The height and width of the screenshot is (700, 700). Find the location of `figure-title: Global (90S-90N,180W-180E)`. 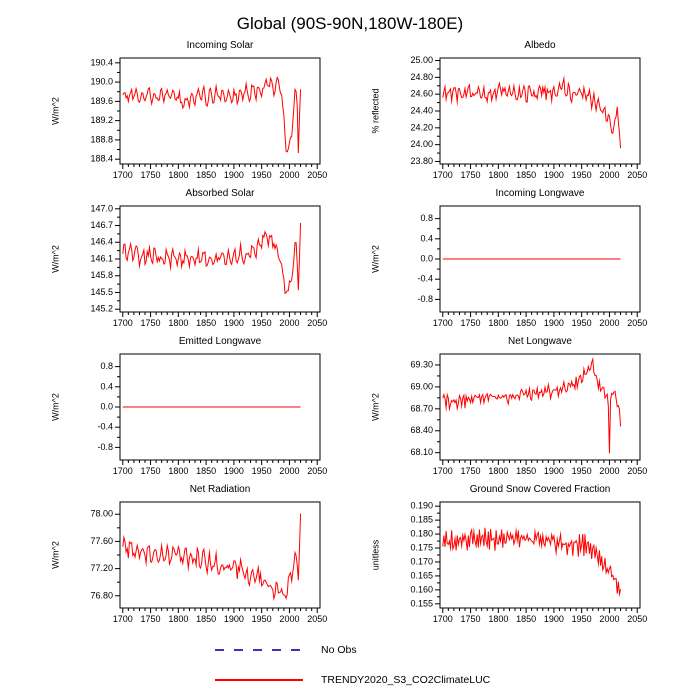

figure-title: Global (90S-90N,180W-180E) is located at coordinates (350, 23).